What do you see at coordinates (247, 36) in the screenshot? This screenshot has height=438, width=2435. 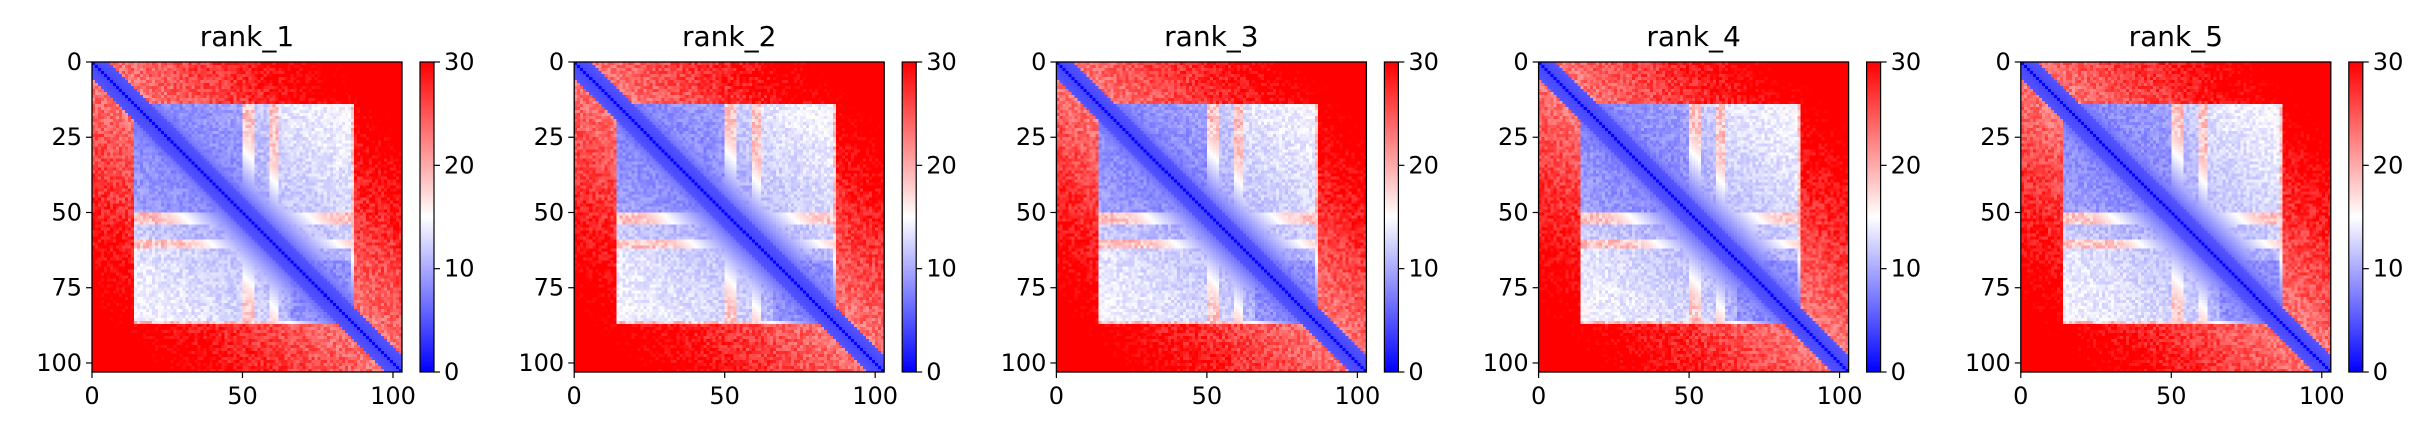 I see `panel-title: rank_1` at bounding box center [247, 36].